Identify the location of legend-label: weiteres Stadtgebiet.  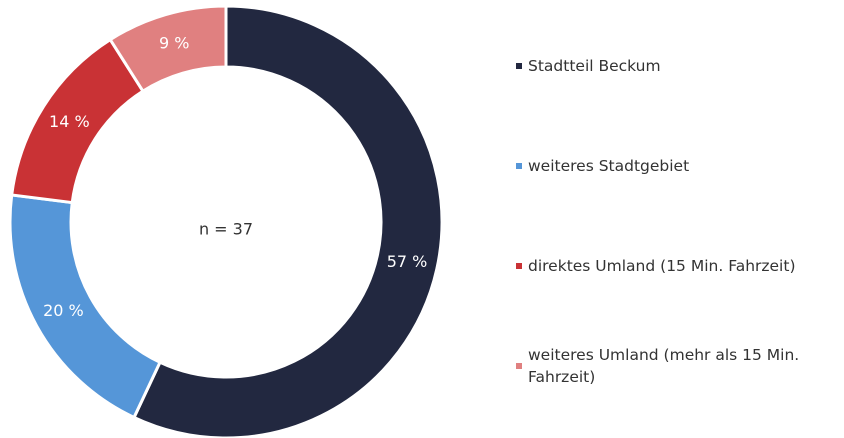
(609, 166).